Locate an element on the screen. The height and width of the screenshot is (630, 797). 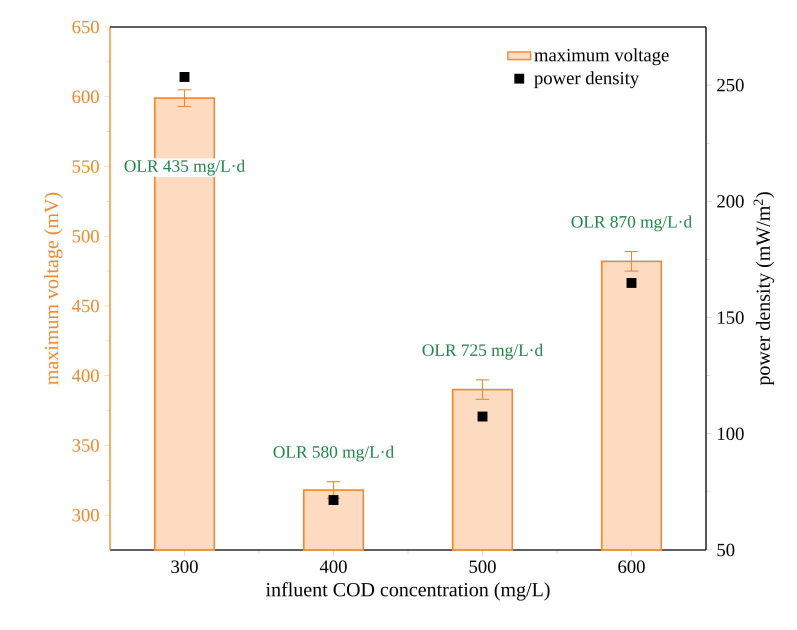
y-tick-label: 400 is located at coordinates (85, 375).